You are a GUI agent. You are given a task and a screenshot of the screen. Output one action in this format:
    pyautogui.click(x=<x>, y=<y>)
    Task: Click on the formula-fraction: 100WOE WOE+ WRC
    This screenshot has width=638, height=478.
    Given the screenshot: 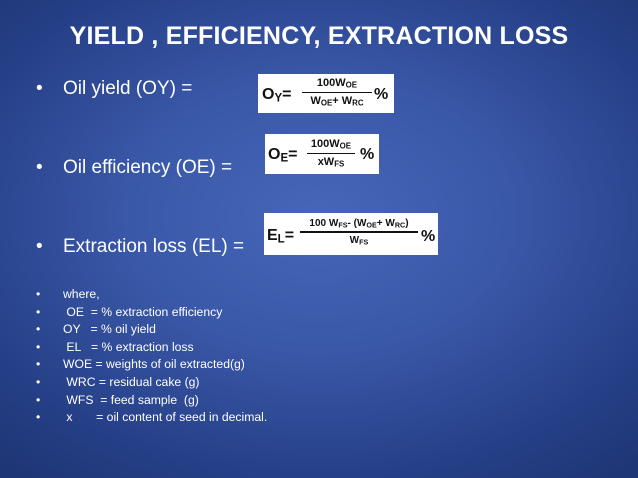 What is the action you would take?
    pyautogui.click(x=337, y=92)
    